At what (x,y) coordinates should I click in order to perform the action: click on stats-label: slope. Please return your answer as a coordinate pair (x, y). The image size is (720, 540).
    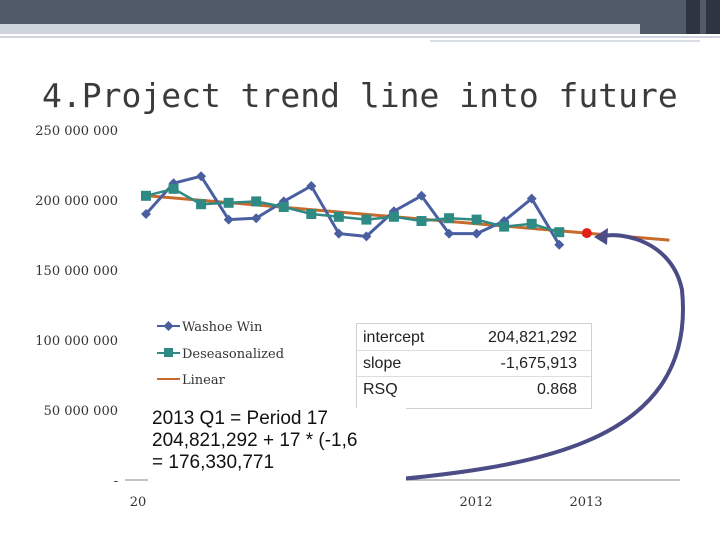
    Looking at the image, I should click on (382, 363).